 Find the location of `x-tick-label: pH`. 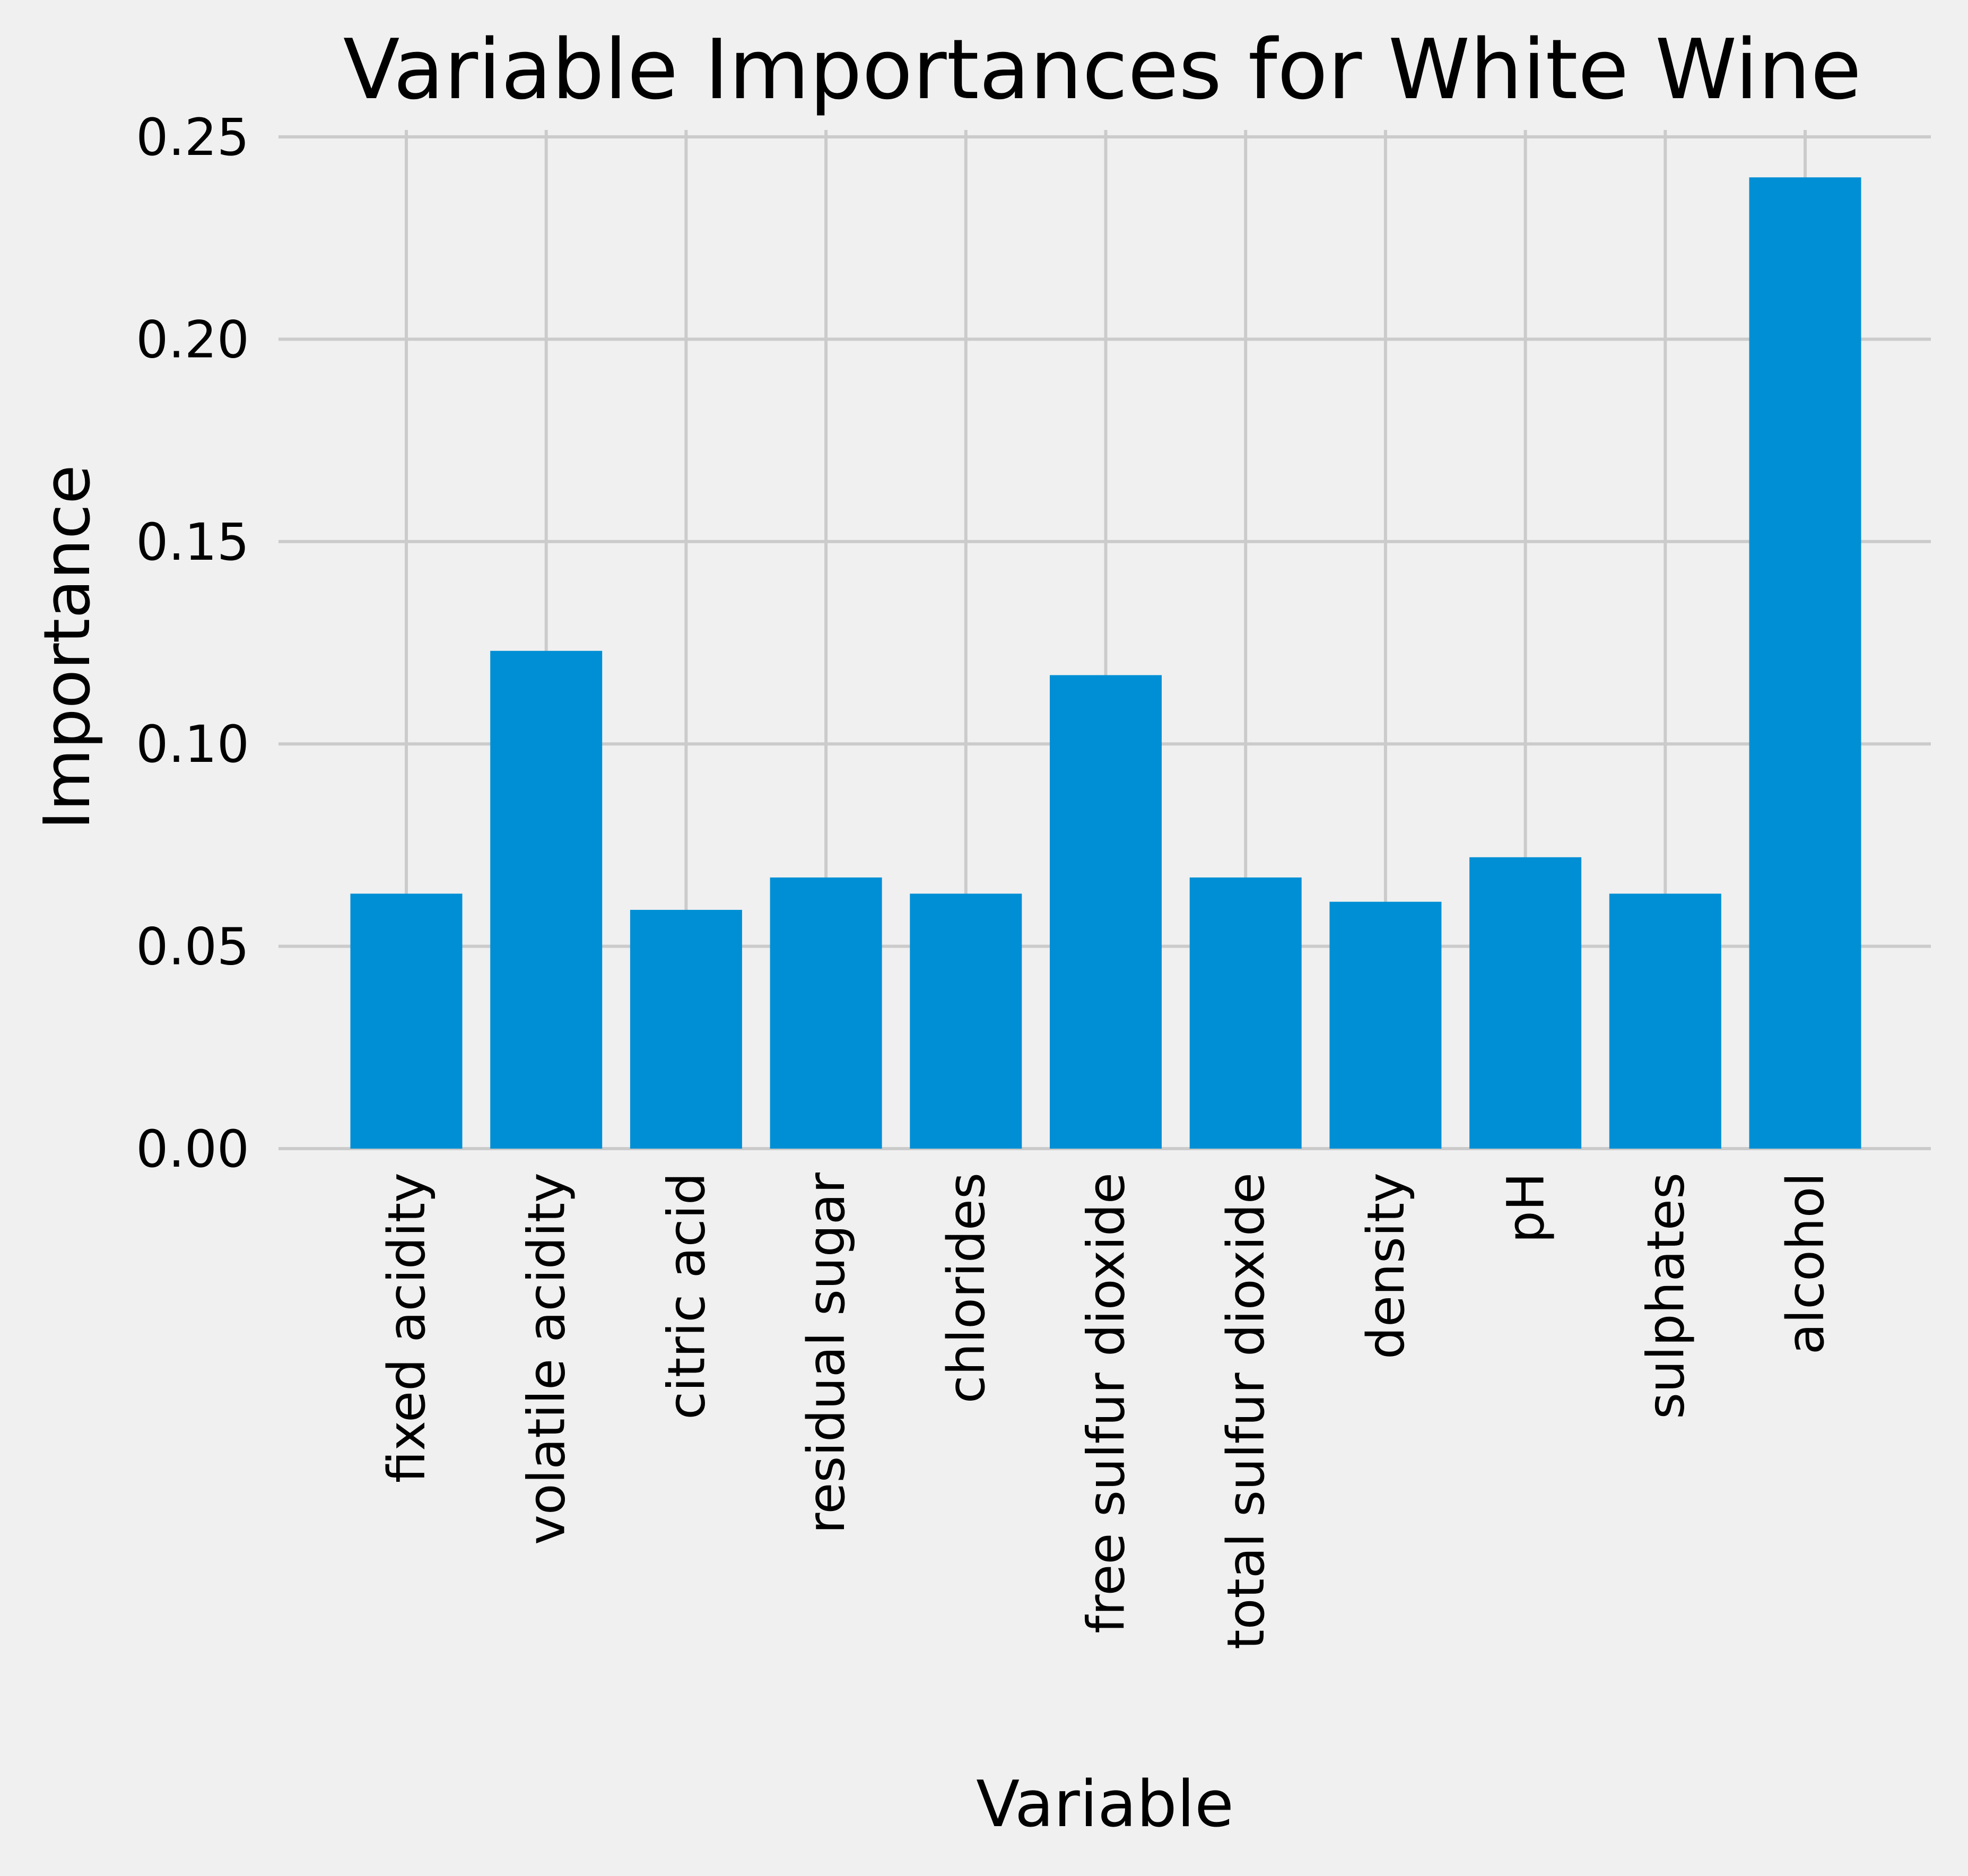

x-tick-label: pH is located at coordinates (1526, 1207).